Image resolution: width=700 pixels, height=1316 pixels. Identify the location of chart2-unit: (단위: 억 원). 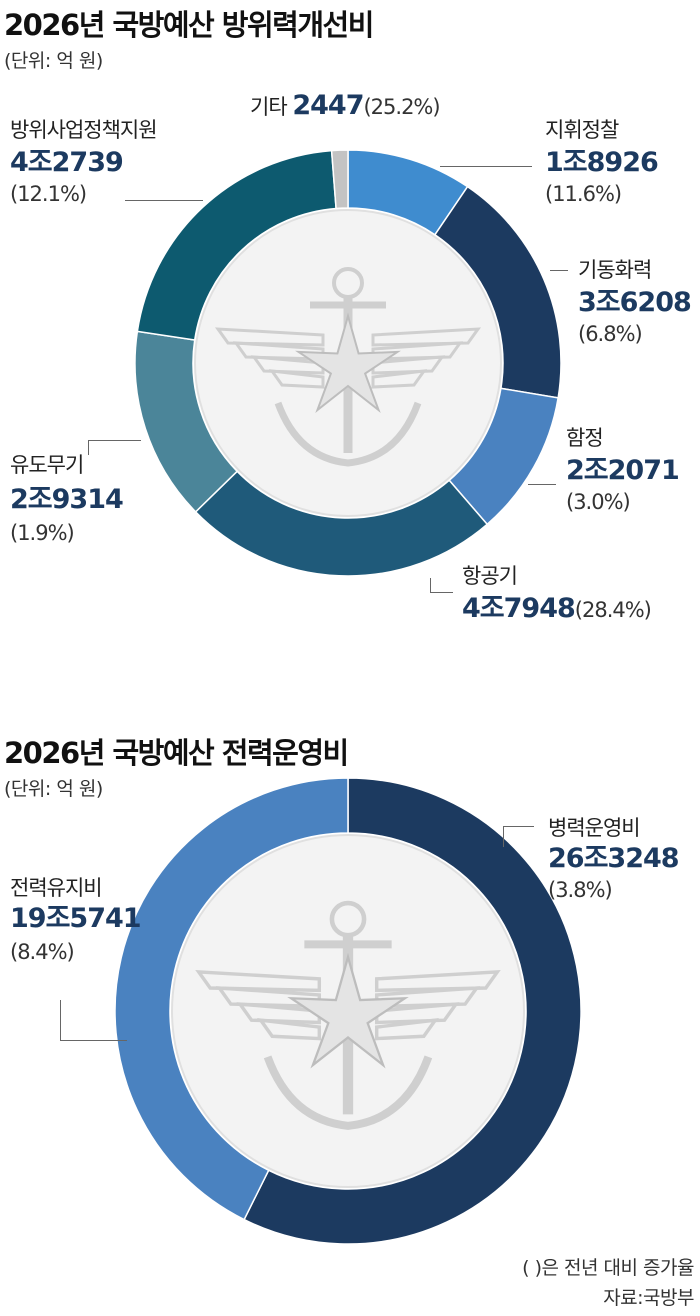
(53, 789).